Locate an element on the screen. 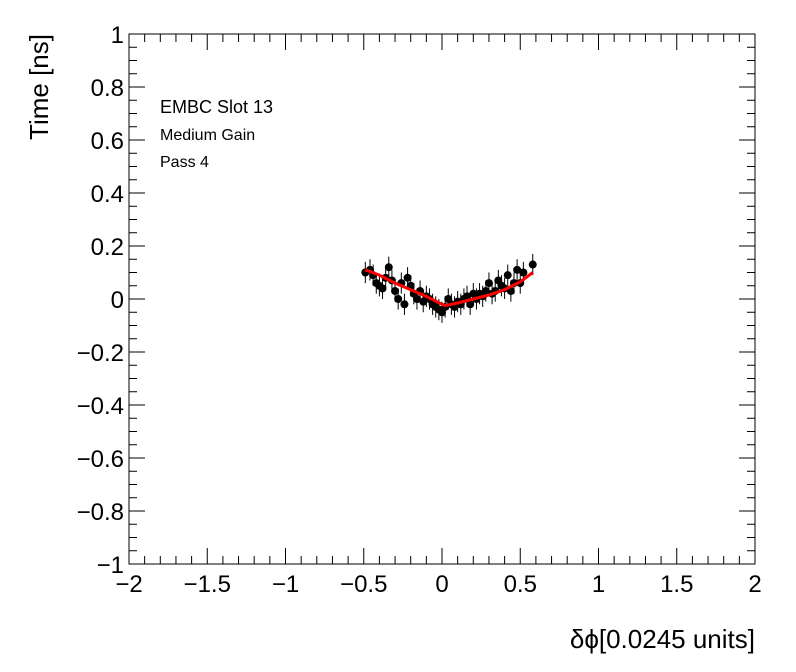 This screenshot has width=796, height=672. annotation-pass: Pass 4 is located at coordinates (184, 162).